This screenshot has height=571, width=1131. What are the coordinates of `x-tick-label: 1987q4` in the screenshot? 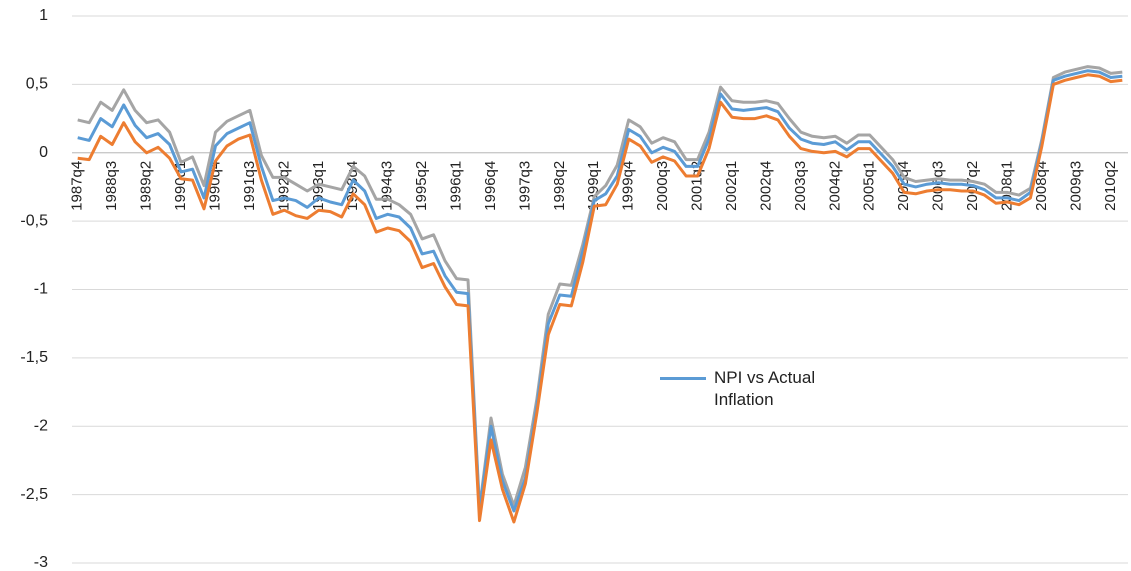 It's located at (77, 186).